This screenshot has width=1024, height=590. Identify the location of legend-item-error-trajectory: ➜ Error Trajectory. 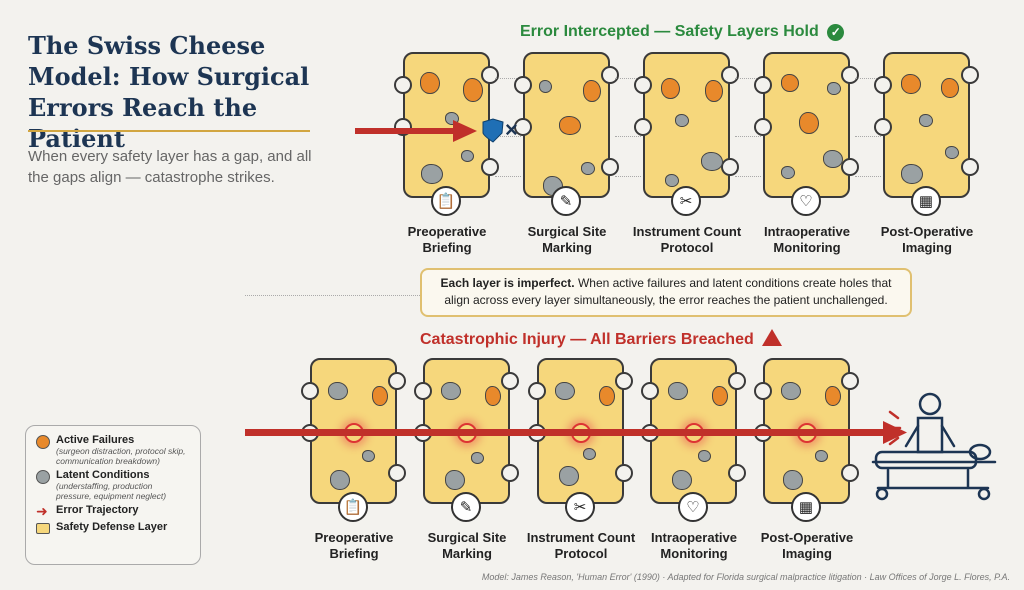
(113, 511).